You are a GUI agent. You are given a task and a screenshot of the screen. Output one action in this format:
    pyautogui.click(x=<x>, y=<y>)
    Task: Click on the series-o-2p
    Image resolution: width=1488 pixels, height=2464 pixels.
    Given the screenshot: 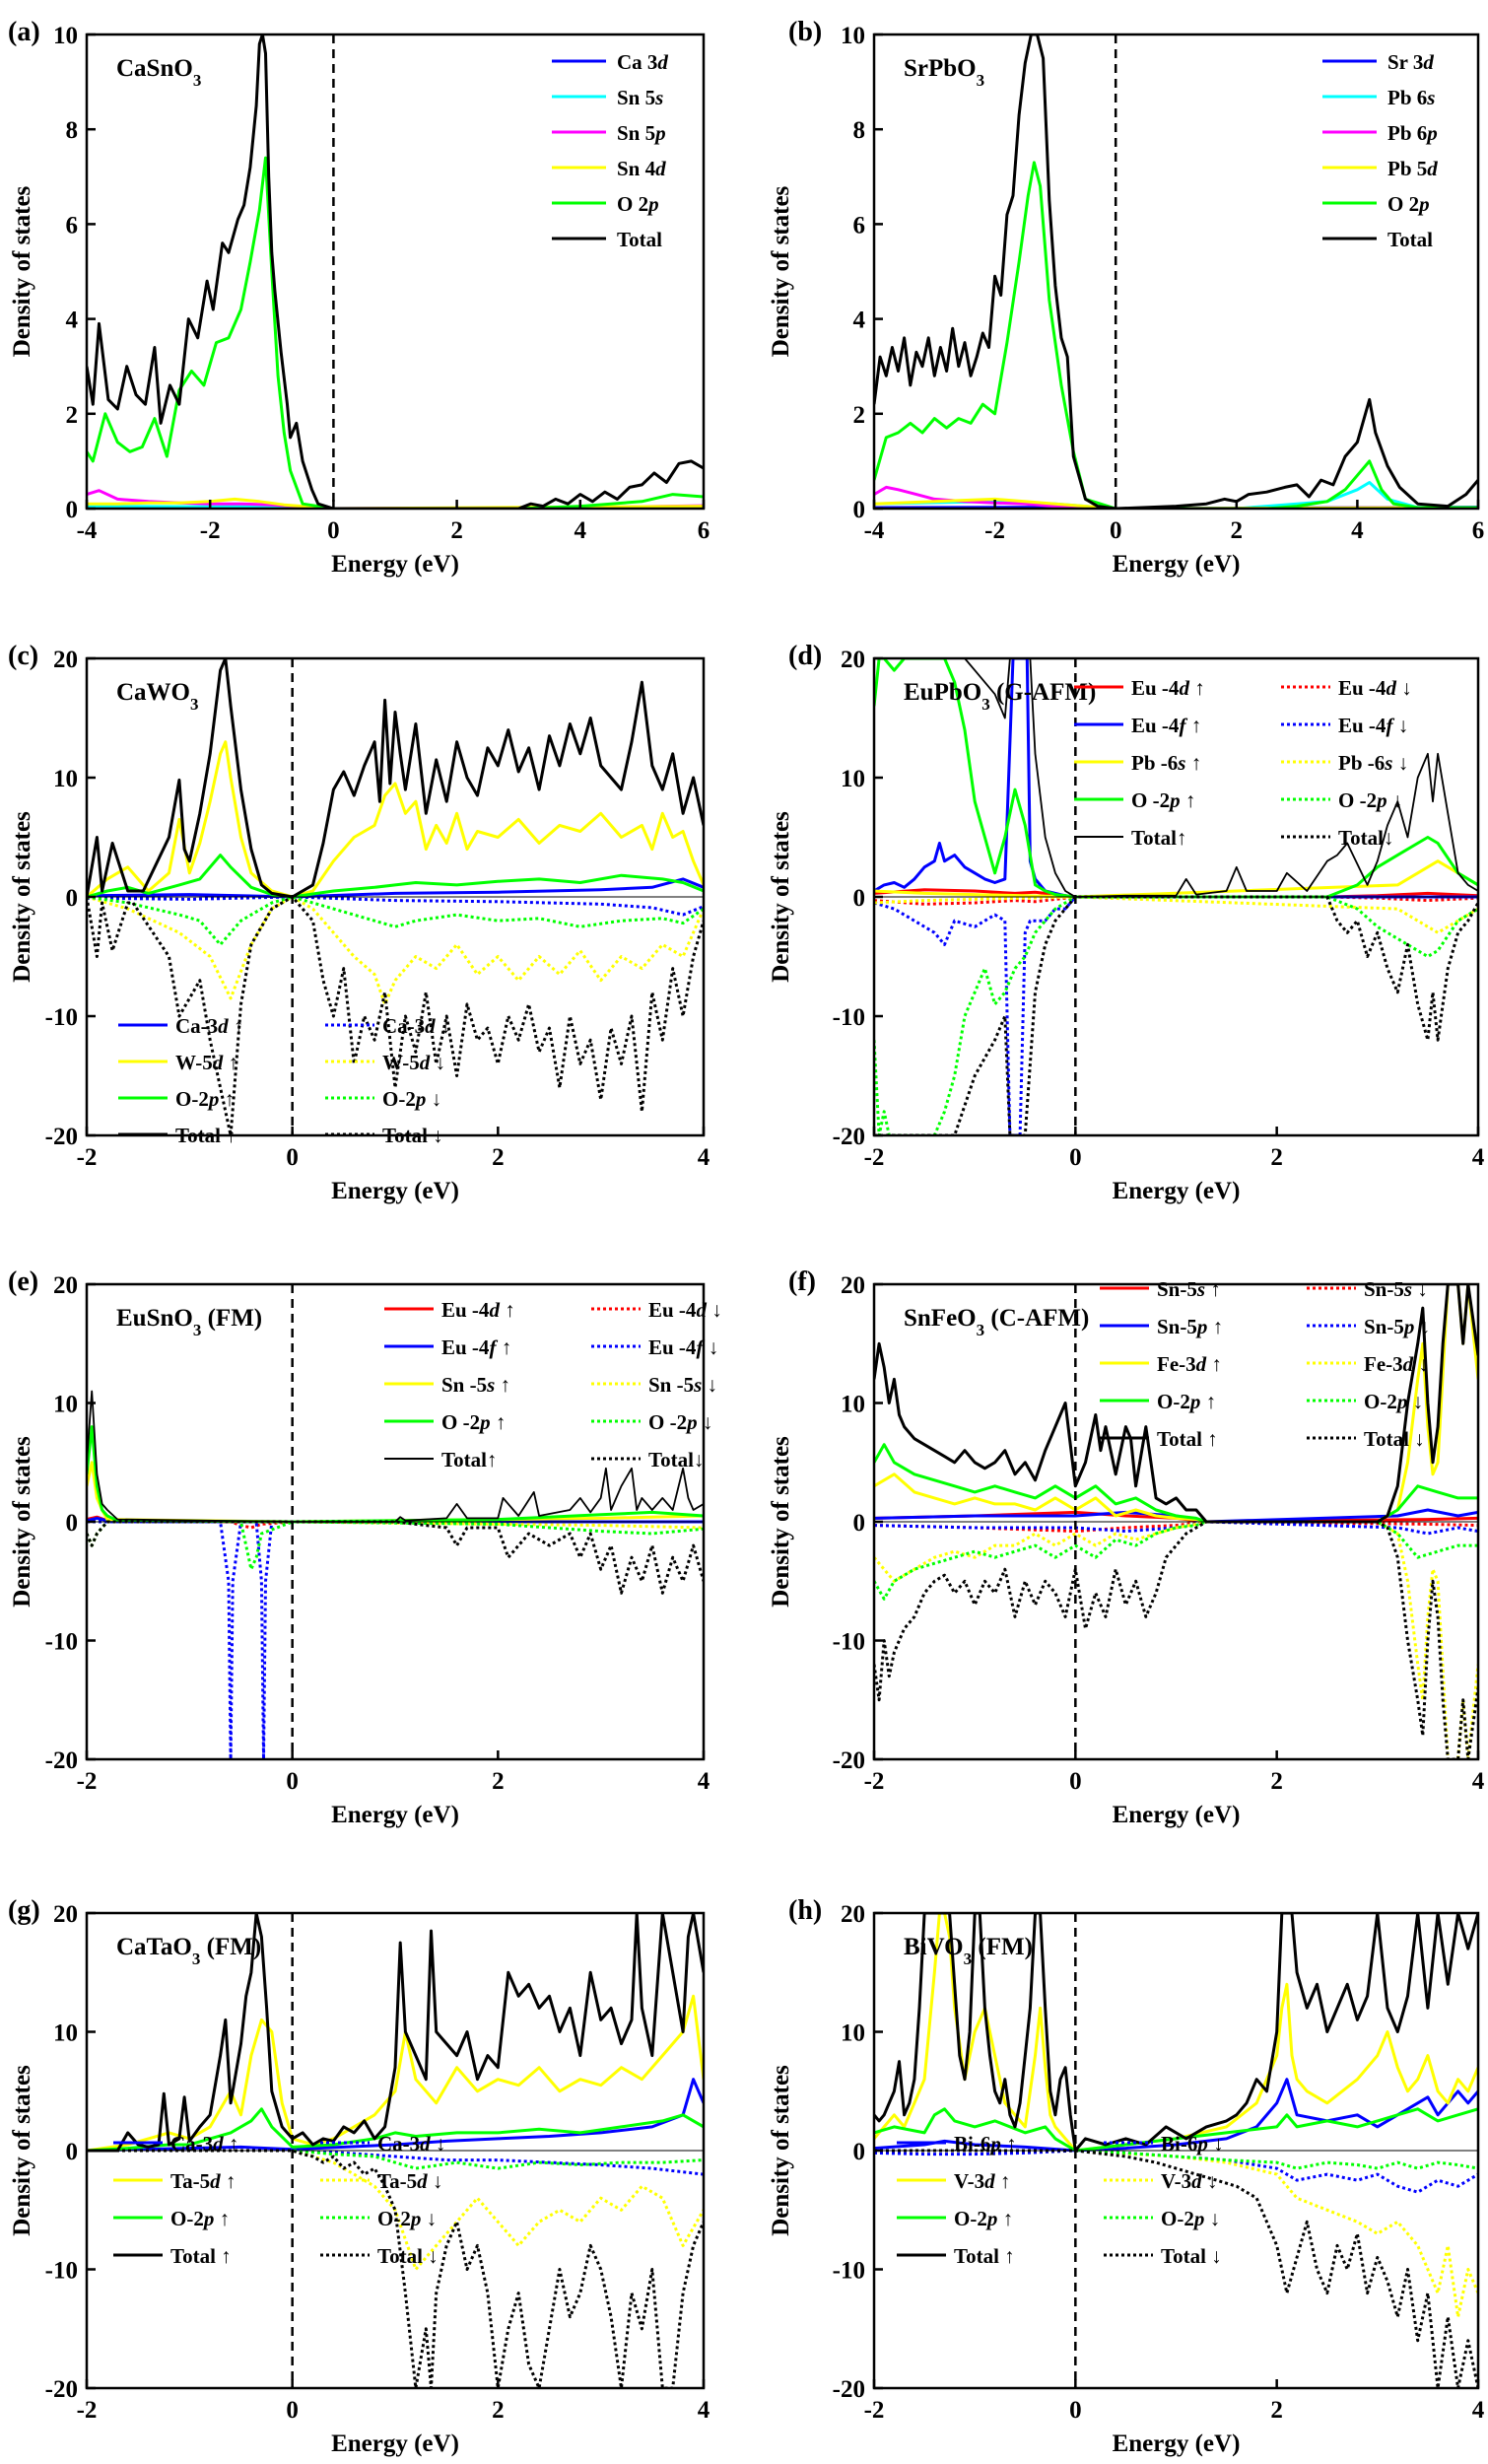 What is the action you would take?
    pyautogui.click(x=395, y=332)
    